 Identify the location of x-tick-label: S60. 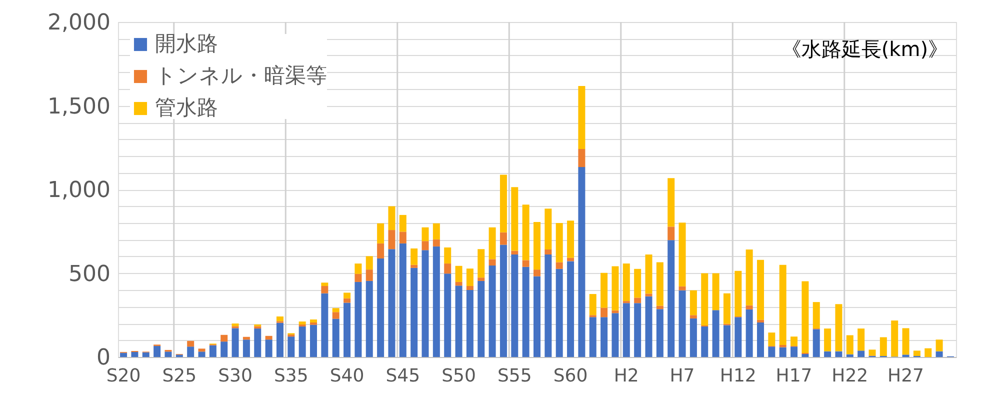
(570, 376).